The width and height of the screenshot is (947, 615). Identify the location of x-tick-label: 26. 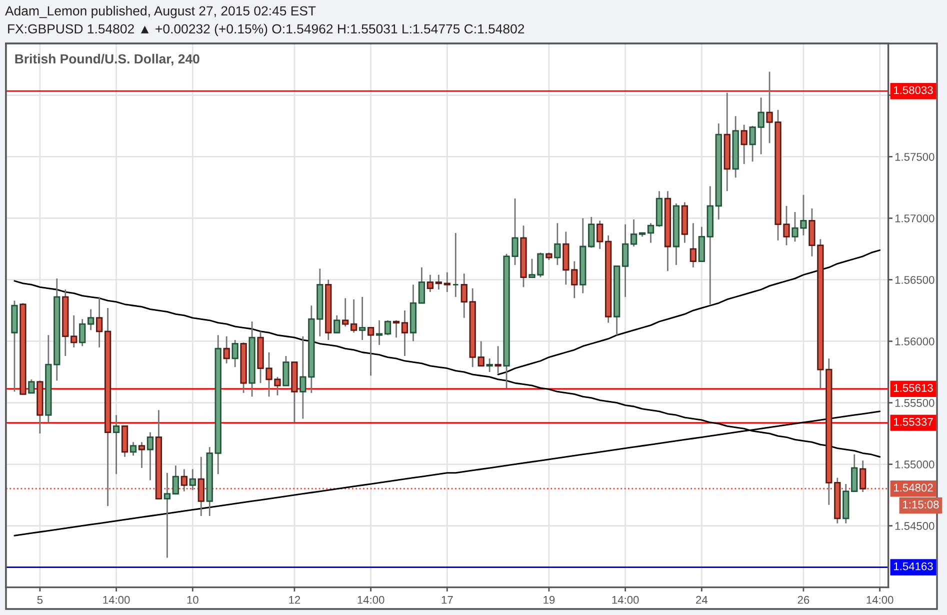
(804, 600).